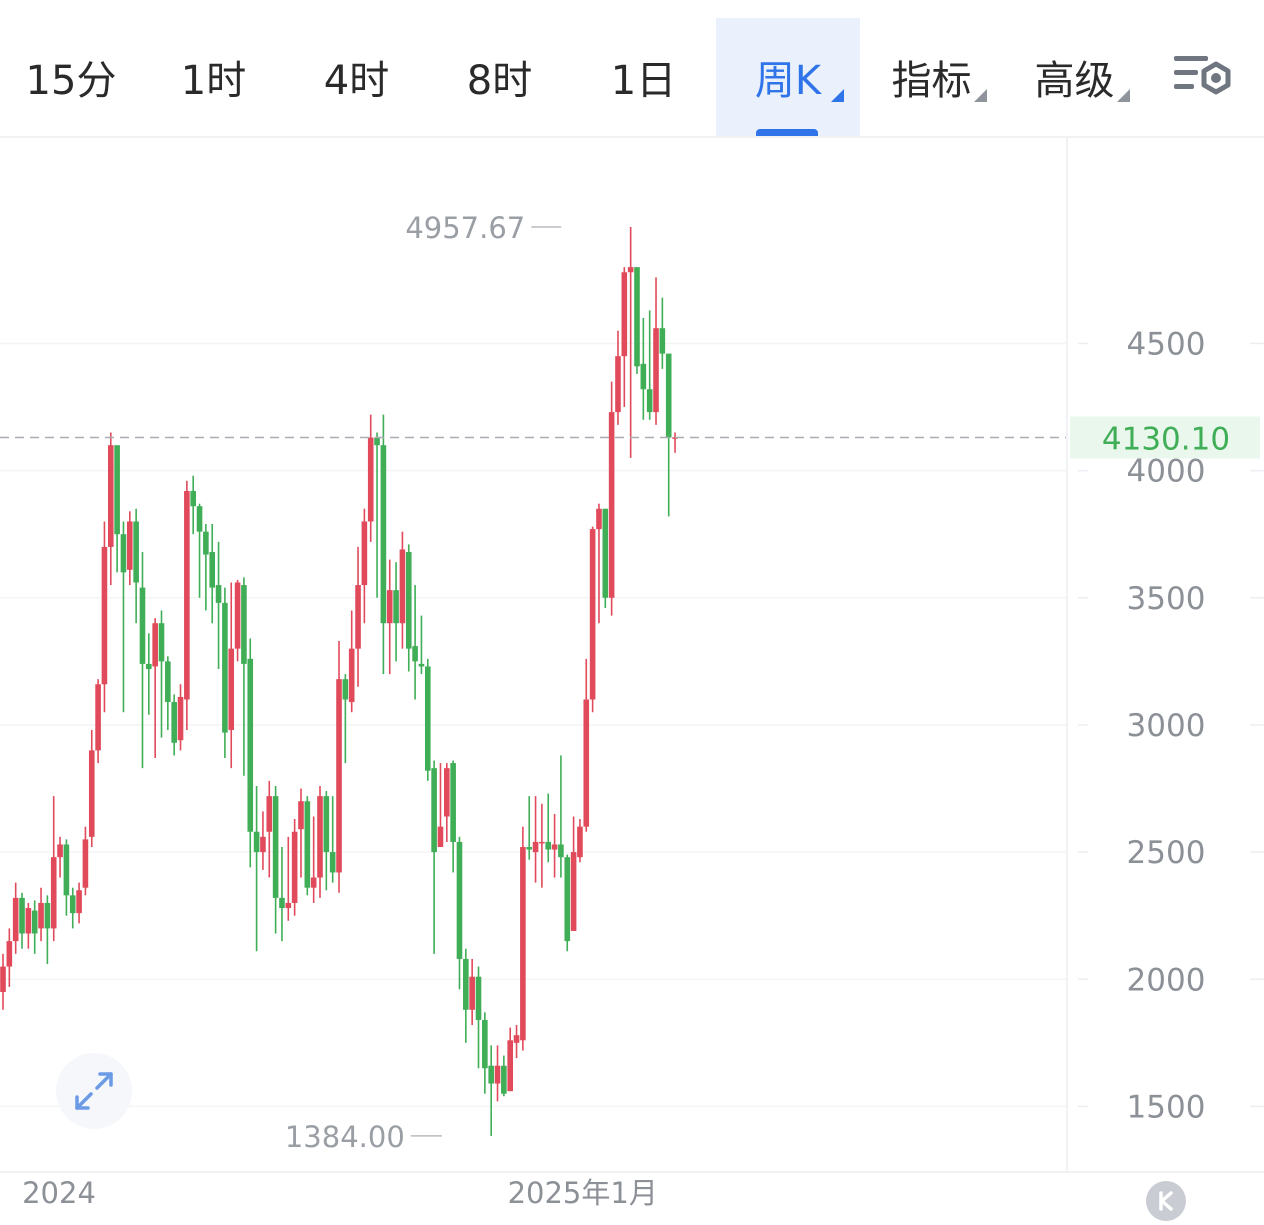  What do you see at coordinates (1166, 599) in the screenshot?
I see `y-tick-label: 3500` at bounding box center [1166, 599].